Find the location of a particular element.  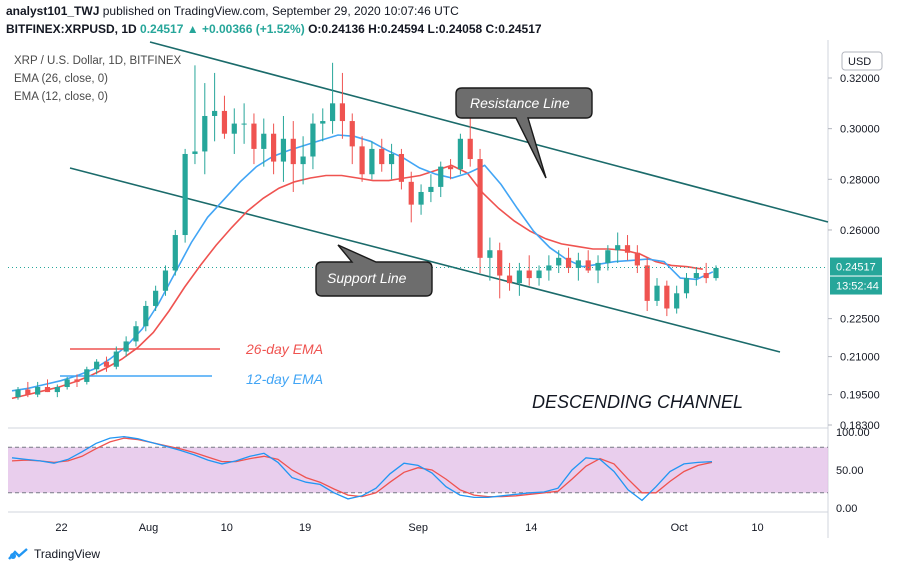

current-price-badge is located at coordinates (856, 266).